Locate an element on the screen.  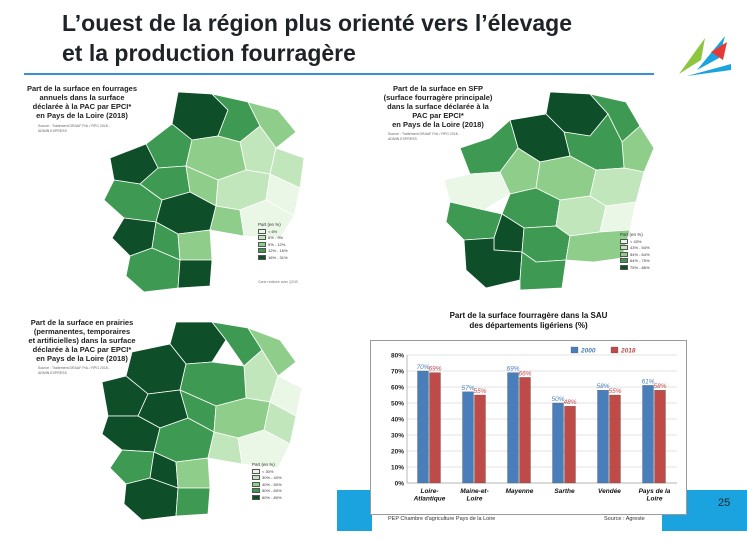
legend-label: 12% - 16% is located at coordinates (278, 251).